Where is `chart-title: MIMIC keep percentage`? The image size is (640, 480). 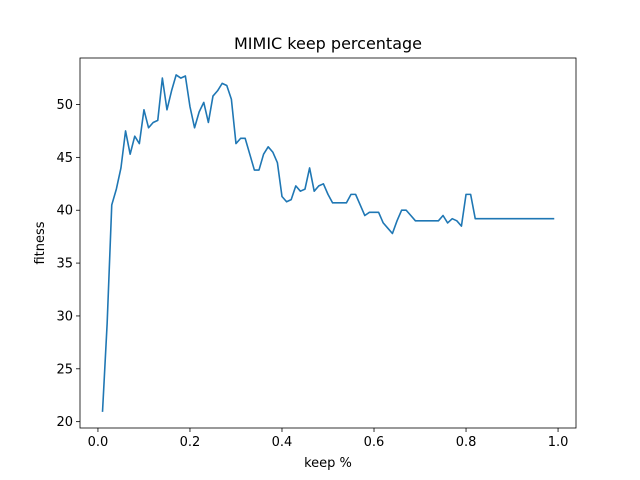 chart-title: MIMIC keep percentage is located at coordinates (328, 43).